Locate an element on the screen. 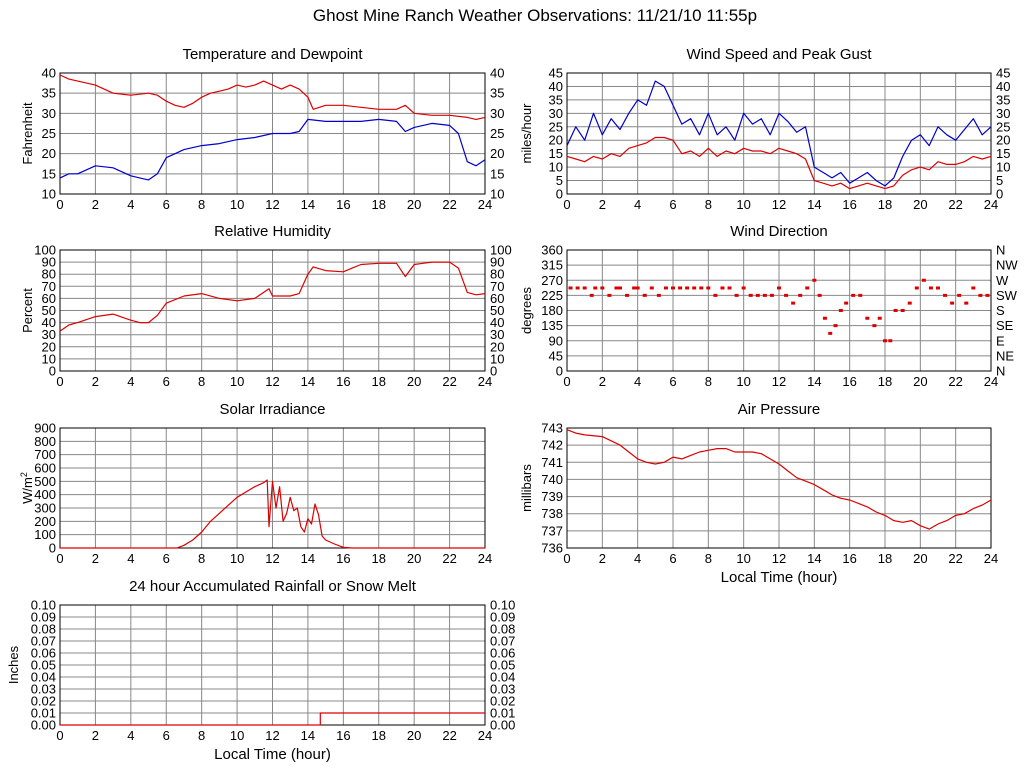 The image size is (1024, 768). y-axis-label: Percent is located at coordinates (27, 310).